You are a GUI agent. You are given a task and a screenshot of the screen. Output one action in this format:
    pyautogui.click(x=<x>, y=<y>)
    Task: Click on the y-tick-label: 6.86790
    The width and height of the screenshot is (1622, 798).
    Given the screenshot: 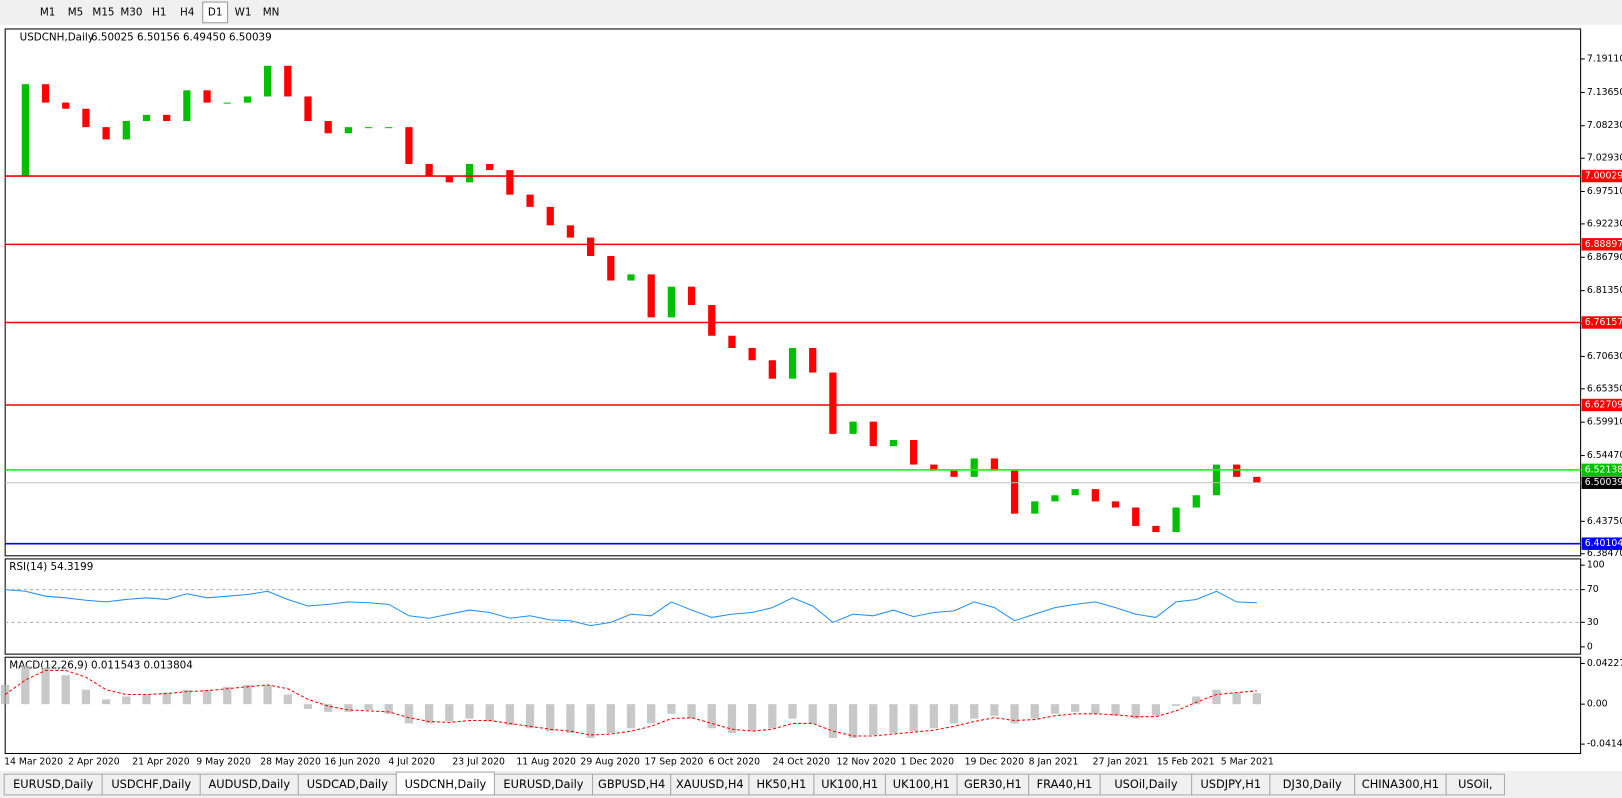 What is the action you would take?
    pyautogui.click(x=1604, y=257)
    